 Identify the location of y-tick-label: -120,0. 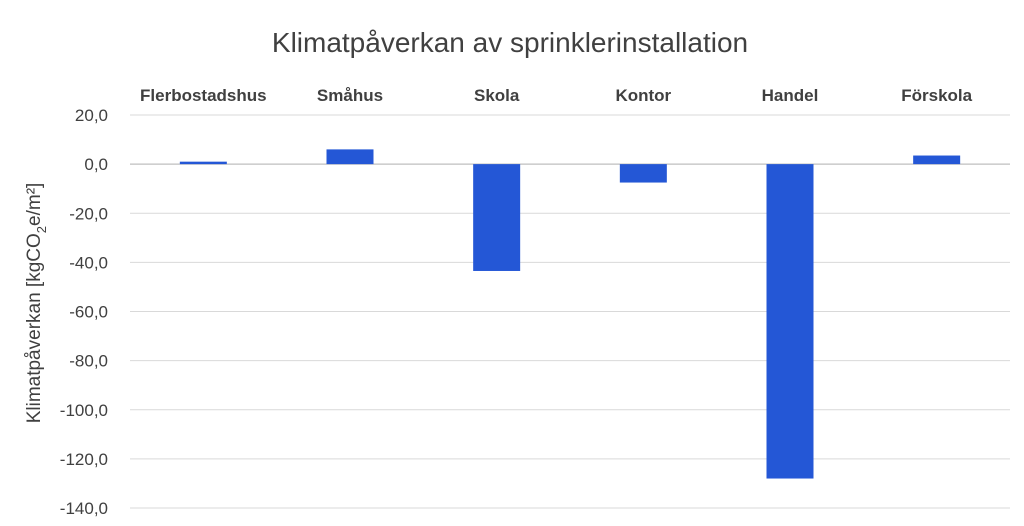
(84, 459).